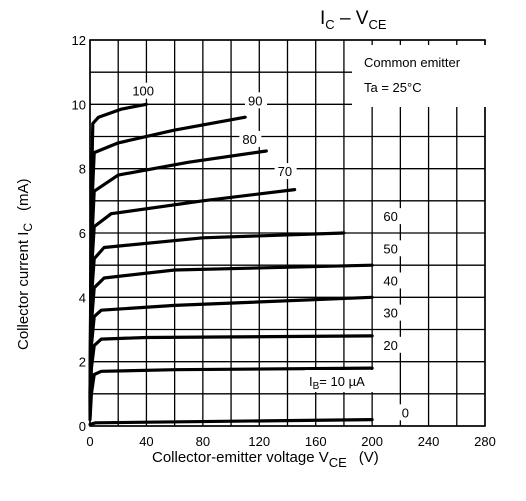 This screenshot has width=526, height=501. What do you see at coordinates (82, 297) in the screenshot?
I see `y-tick-label: 4` at bounding box center [82, 297].